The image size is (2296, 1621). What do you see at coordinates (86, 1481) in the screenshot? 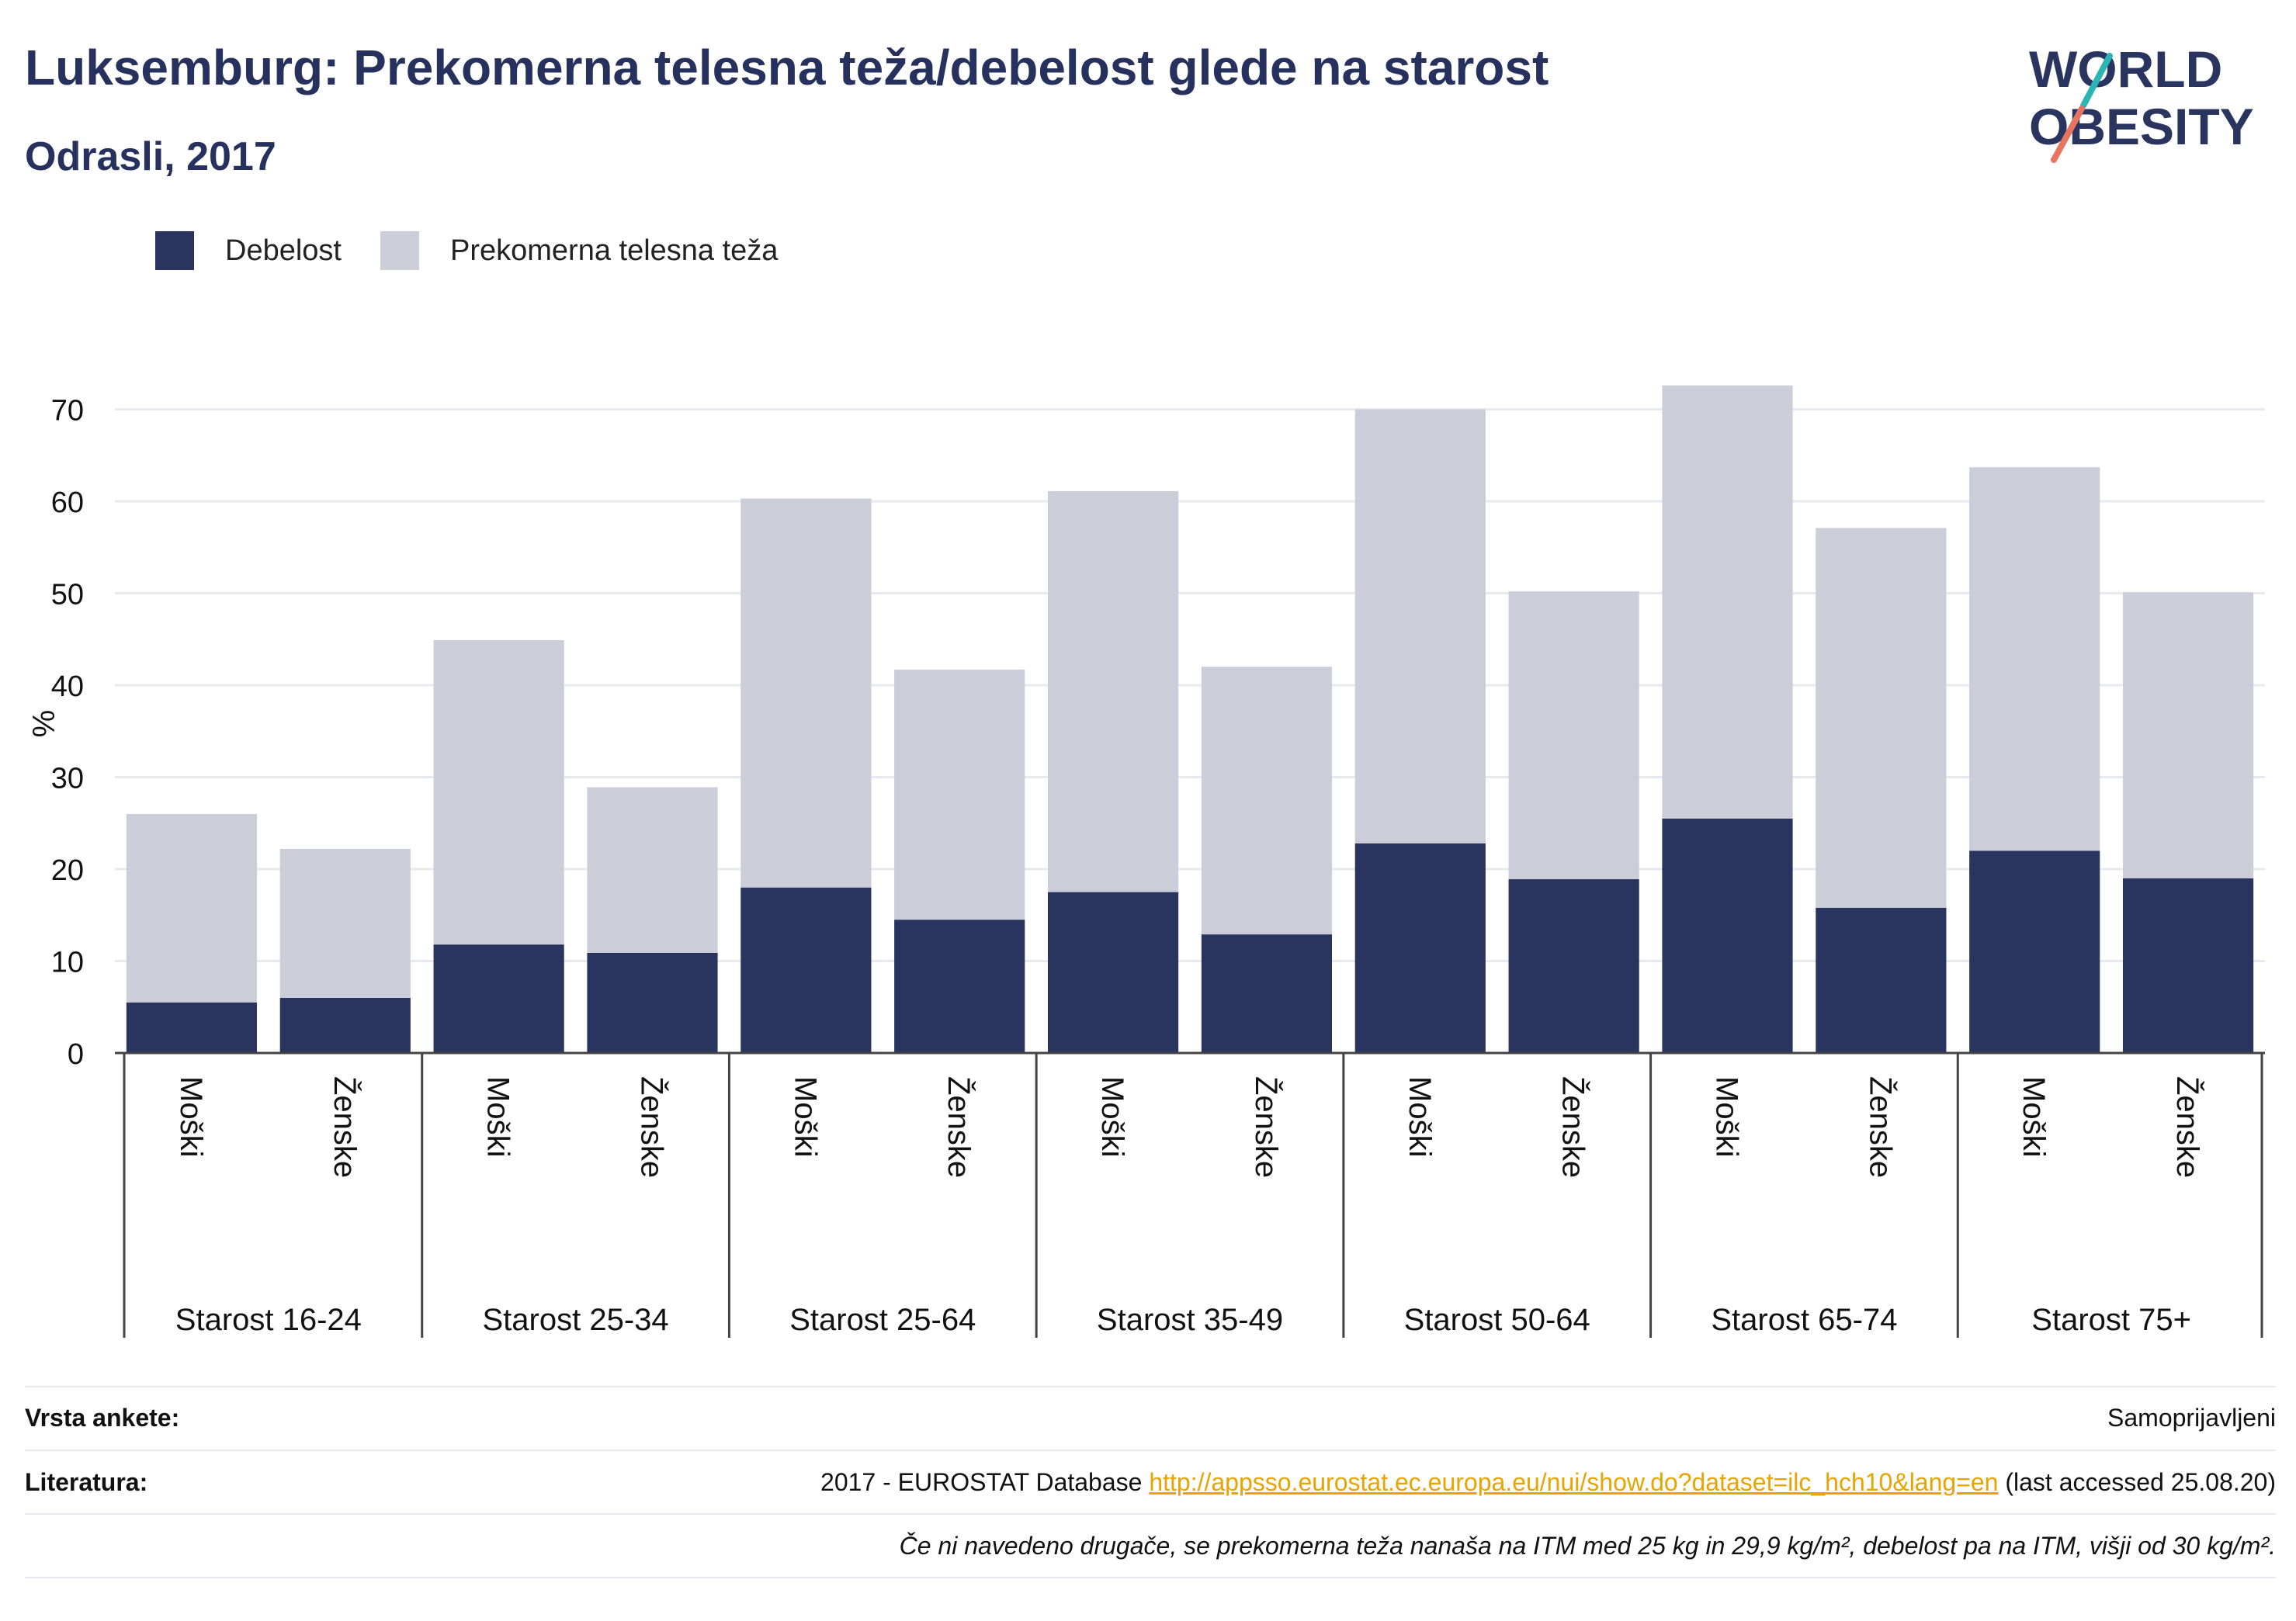
I see `literature-label: Literatura:` at bounding box center [86, 1481].